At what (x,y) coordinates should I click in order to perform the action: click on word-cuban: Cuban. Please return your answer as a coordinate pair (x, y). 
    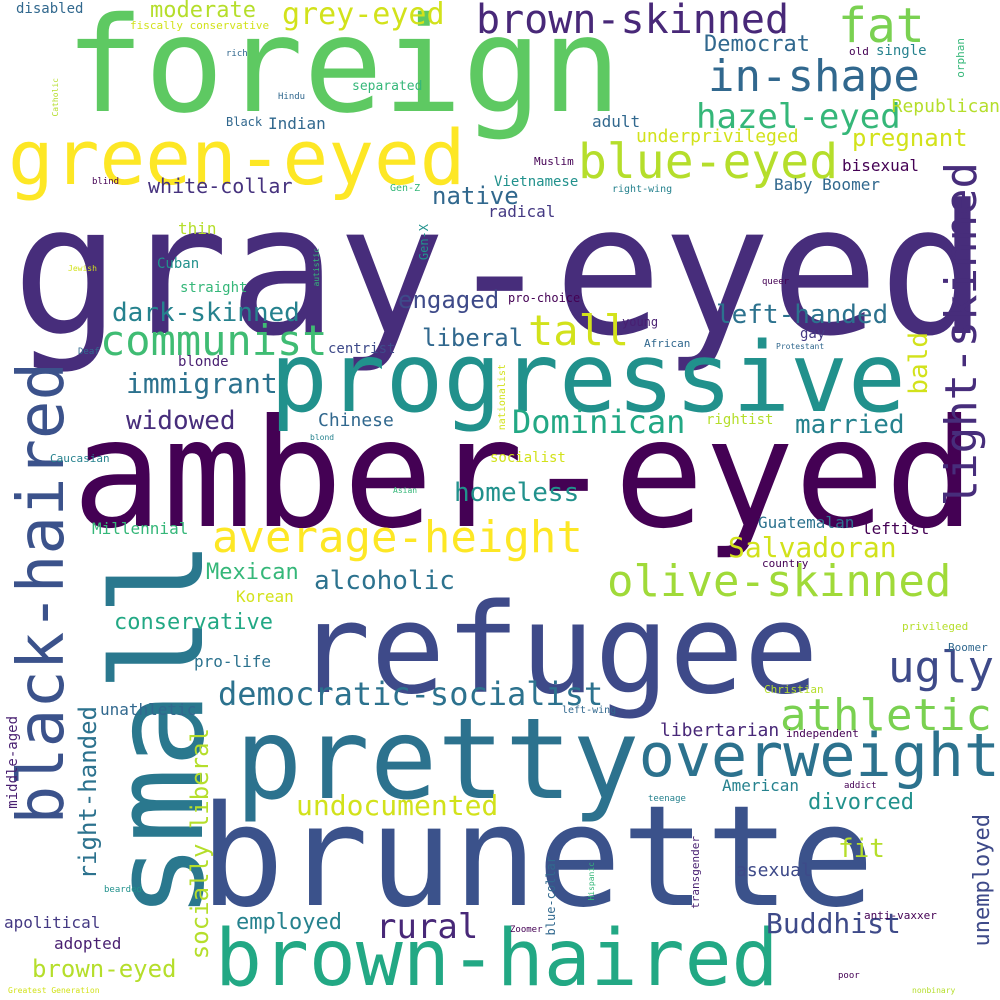
    Looking at the image, I should click on (178, 264).